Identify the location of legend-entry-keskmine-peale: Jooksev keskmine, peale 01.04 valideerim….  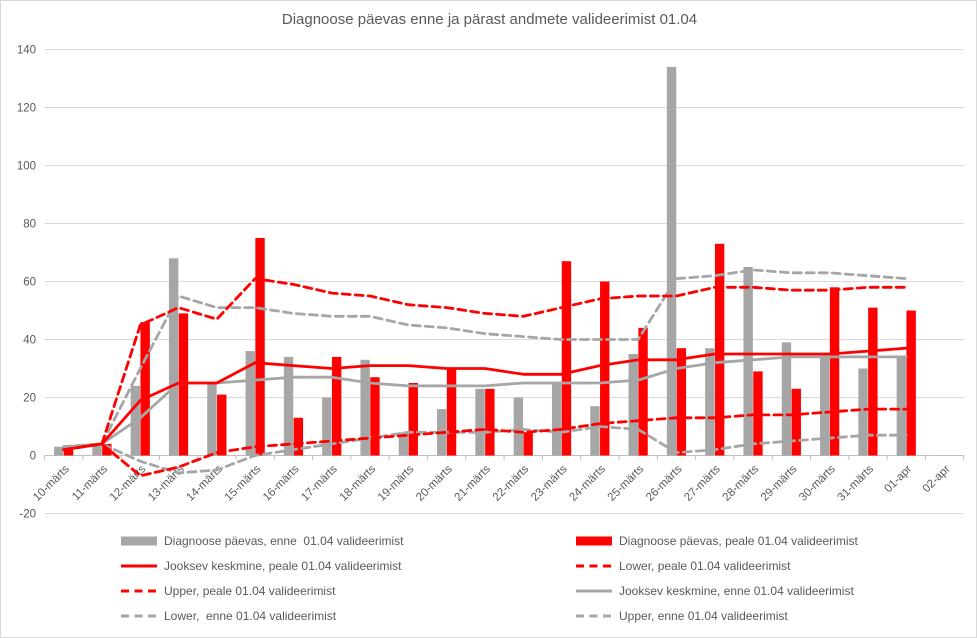
(261, 566).